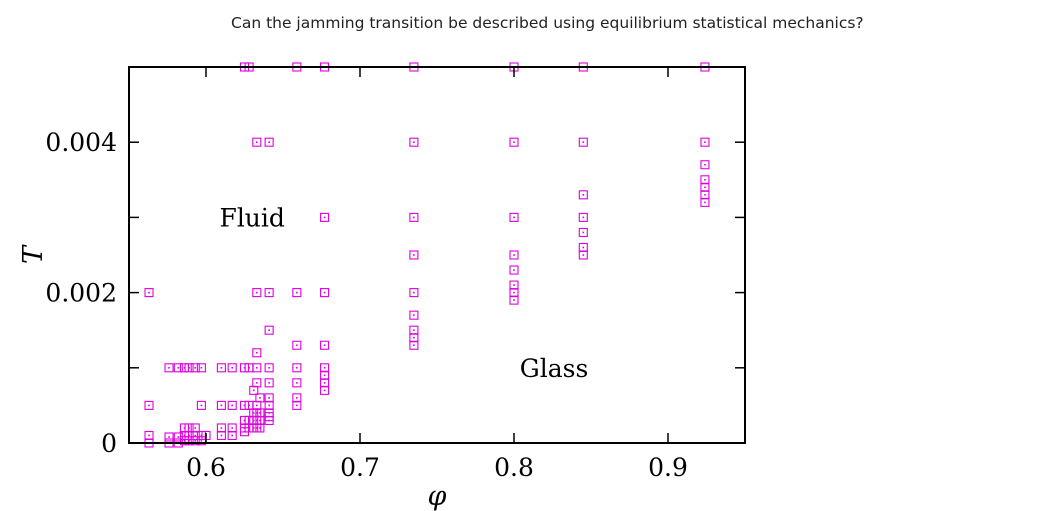 The image size is (1040, 511). Describe the element at coordinates (403, 292) in the screenshot. I see `region-annotations: Fluid Glass` at that location.